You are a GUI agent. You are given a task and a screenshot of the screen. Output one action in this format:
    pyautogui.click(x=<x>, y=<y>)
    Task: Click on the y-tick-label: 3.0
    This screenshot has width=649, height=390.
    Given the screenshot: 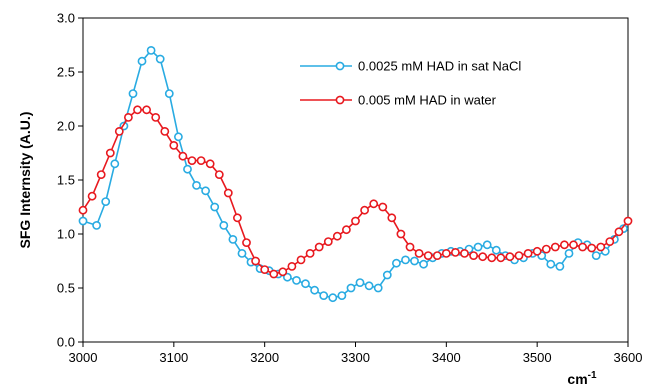 What is the action you would take?
    pyautogui.click(x=66, y=18)
    